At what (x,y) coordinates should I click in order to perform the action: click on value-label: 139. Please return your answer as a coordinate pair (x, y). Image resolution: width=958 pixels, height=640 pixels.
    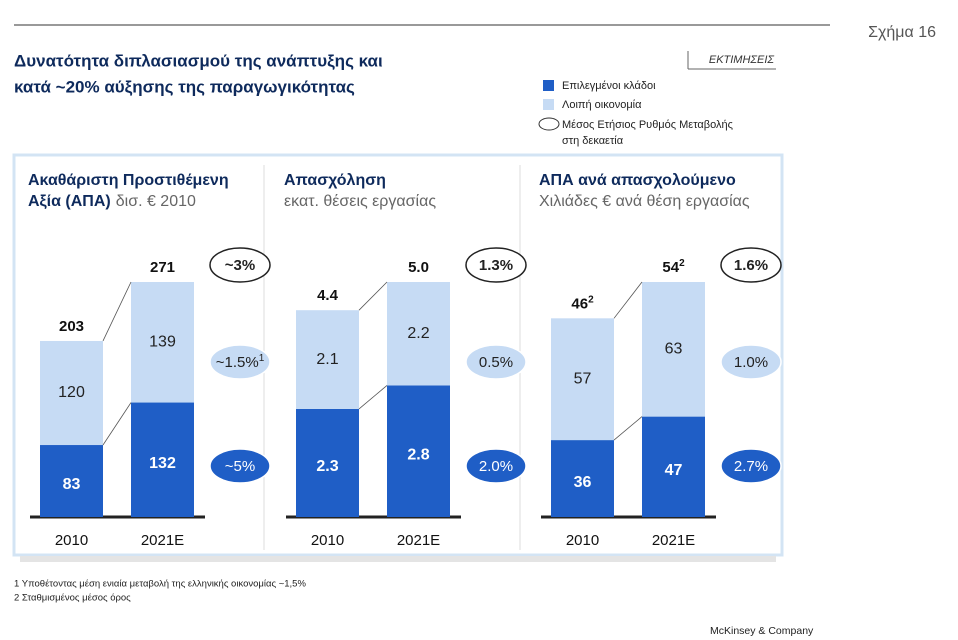
    Looking at the image, I should click on (162, 341).